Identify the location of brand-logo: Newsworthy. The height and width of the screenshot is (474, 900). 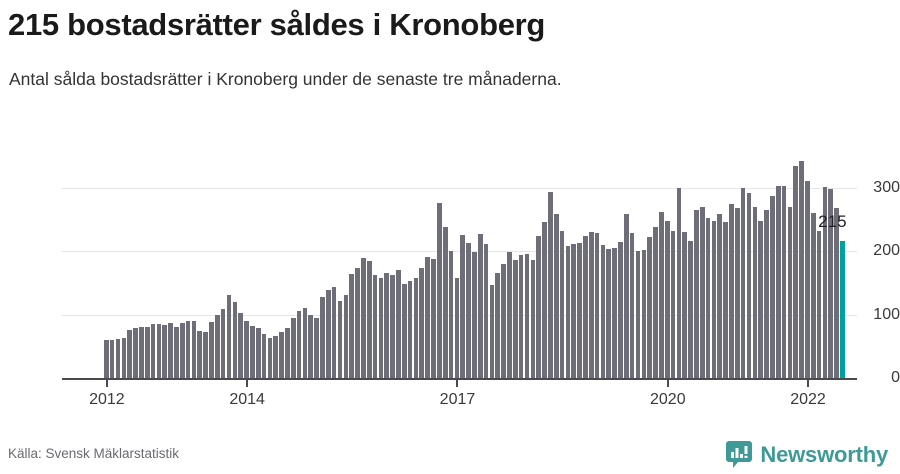
(807, 455).